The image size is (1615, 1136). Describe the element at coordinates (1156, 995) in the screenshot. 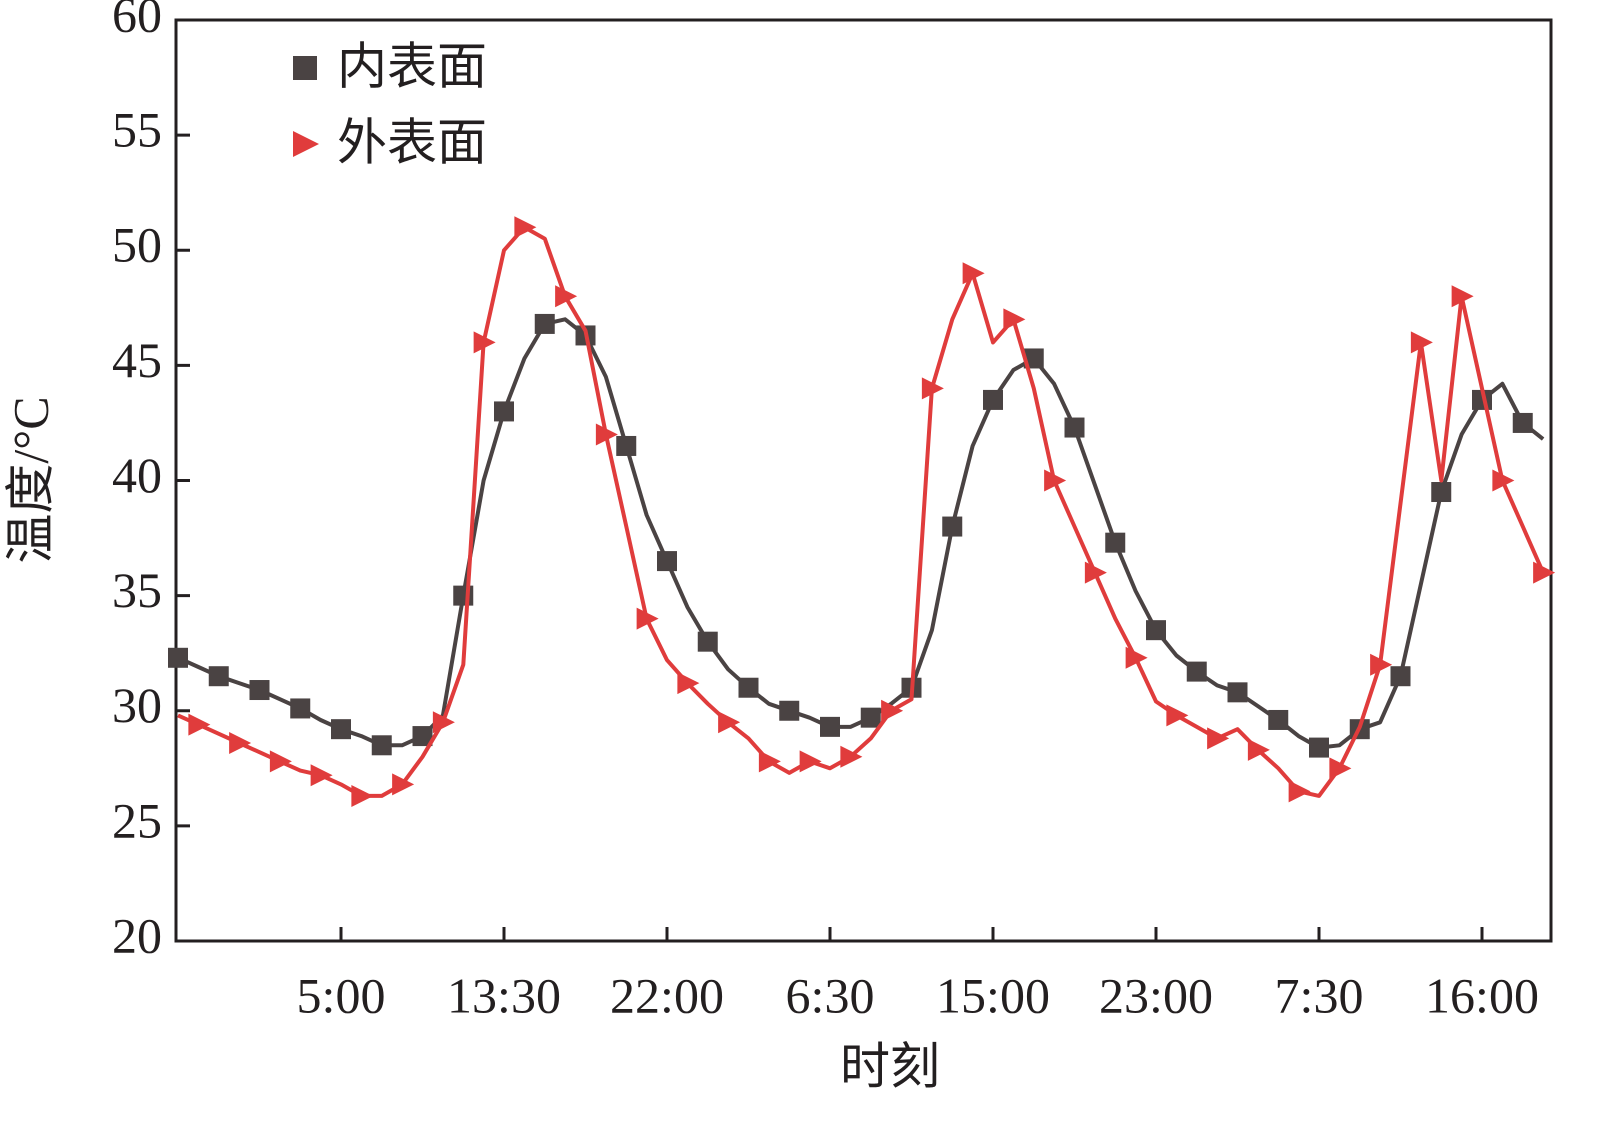

I see `x-tick-label: 23:00` at that location.